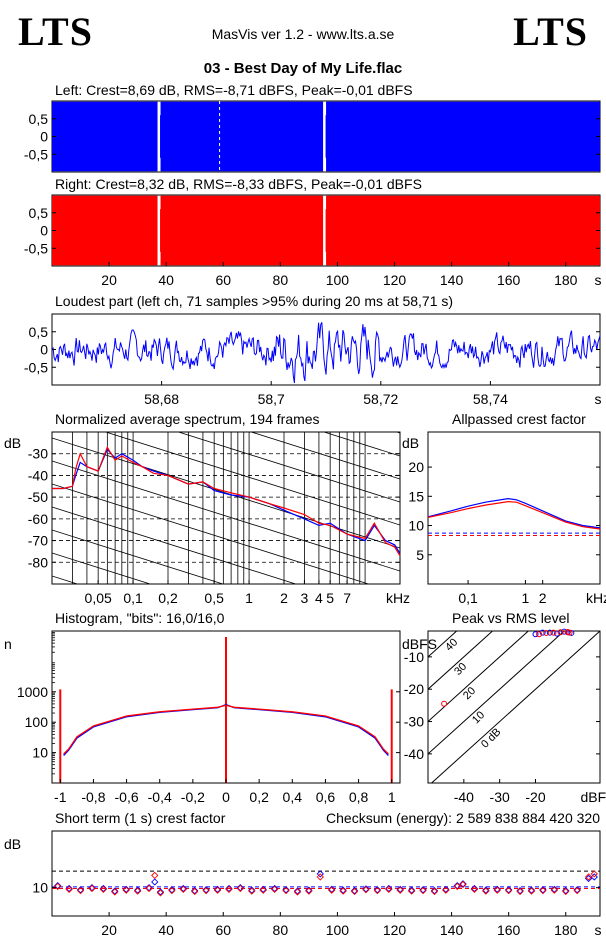 This screenshot has height=946, width=606. I want to click on allpass-crest-xunit: kHz, so click(596, 598).